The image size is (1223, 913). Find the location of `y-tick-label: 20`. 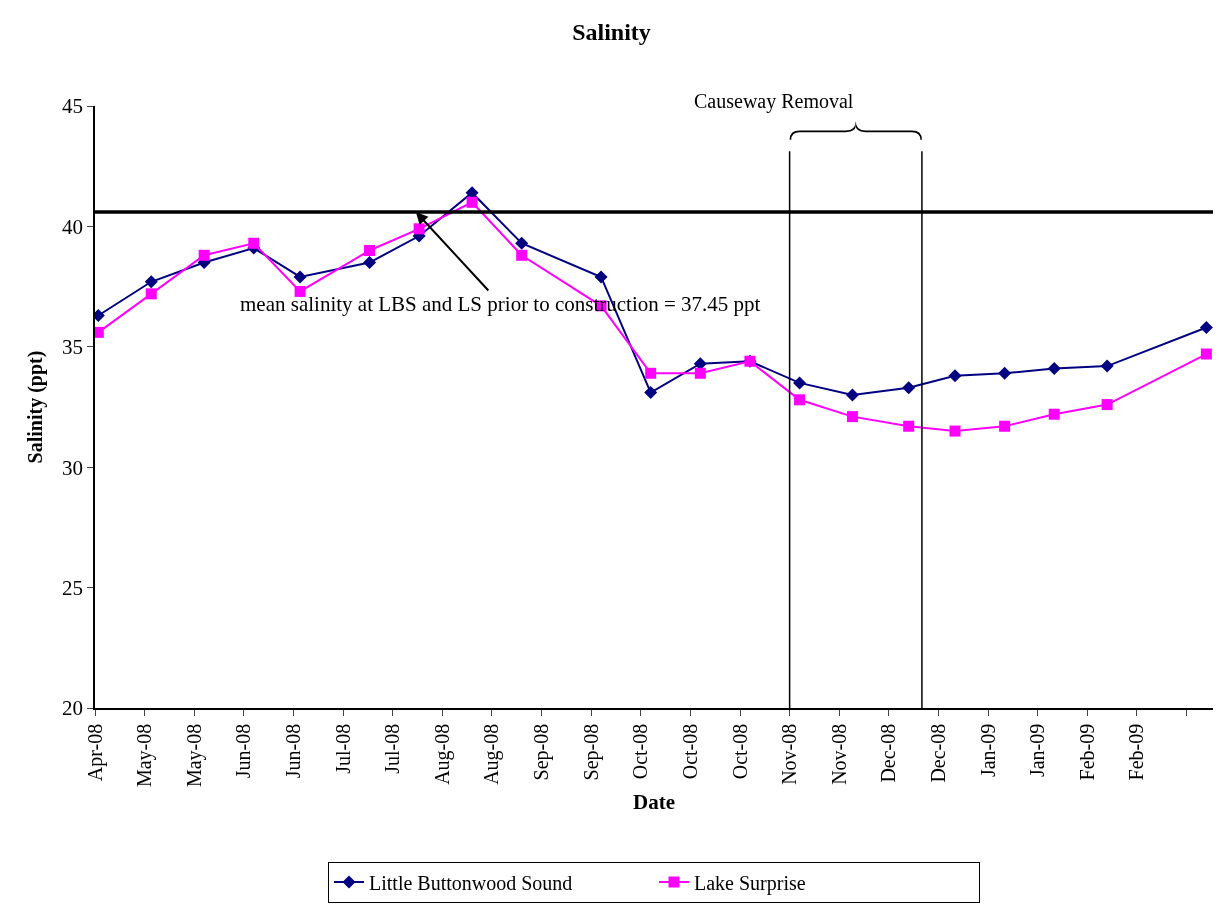

y-tick-label: 20 is located at coordinates (73, 708).